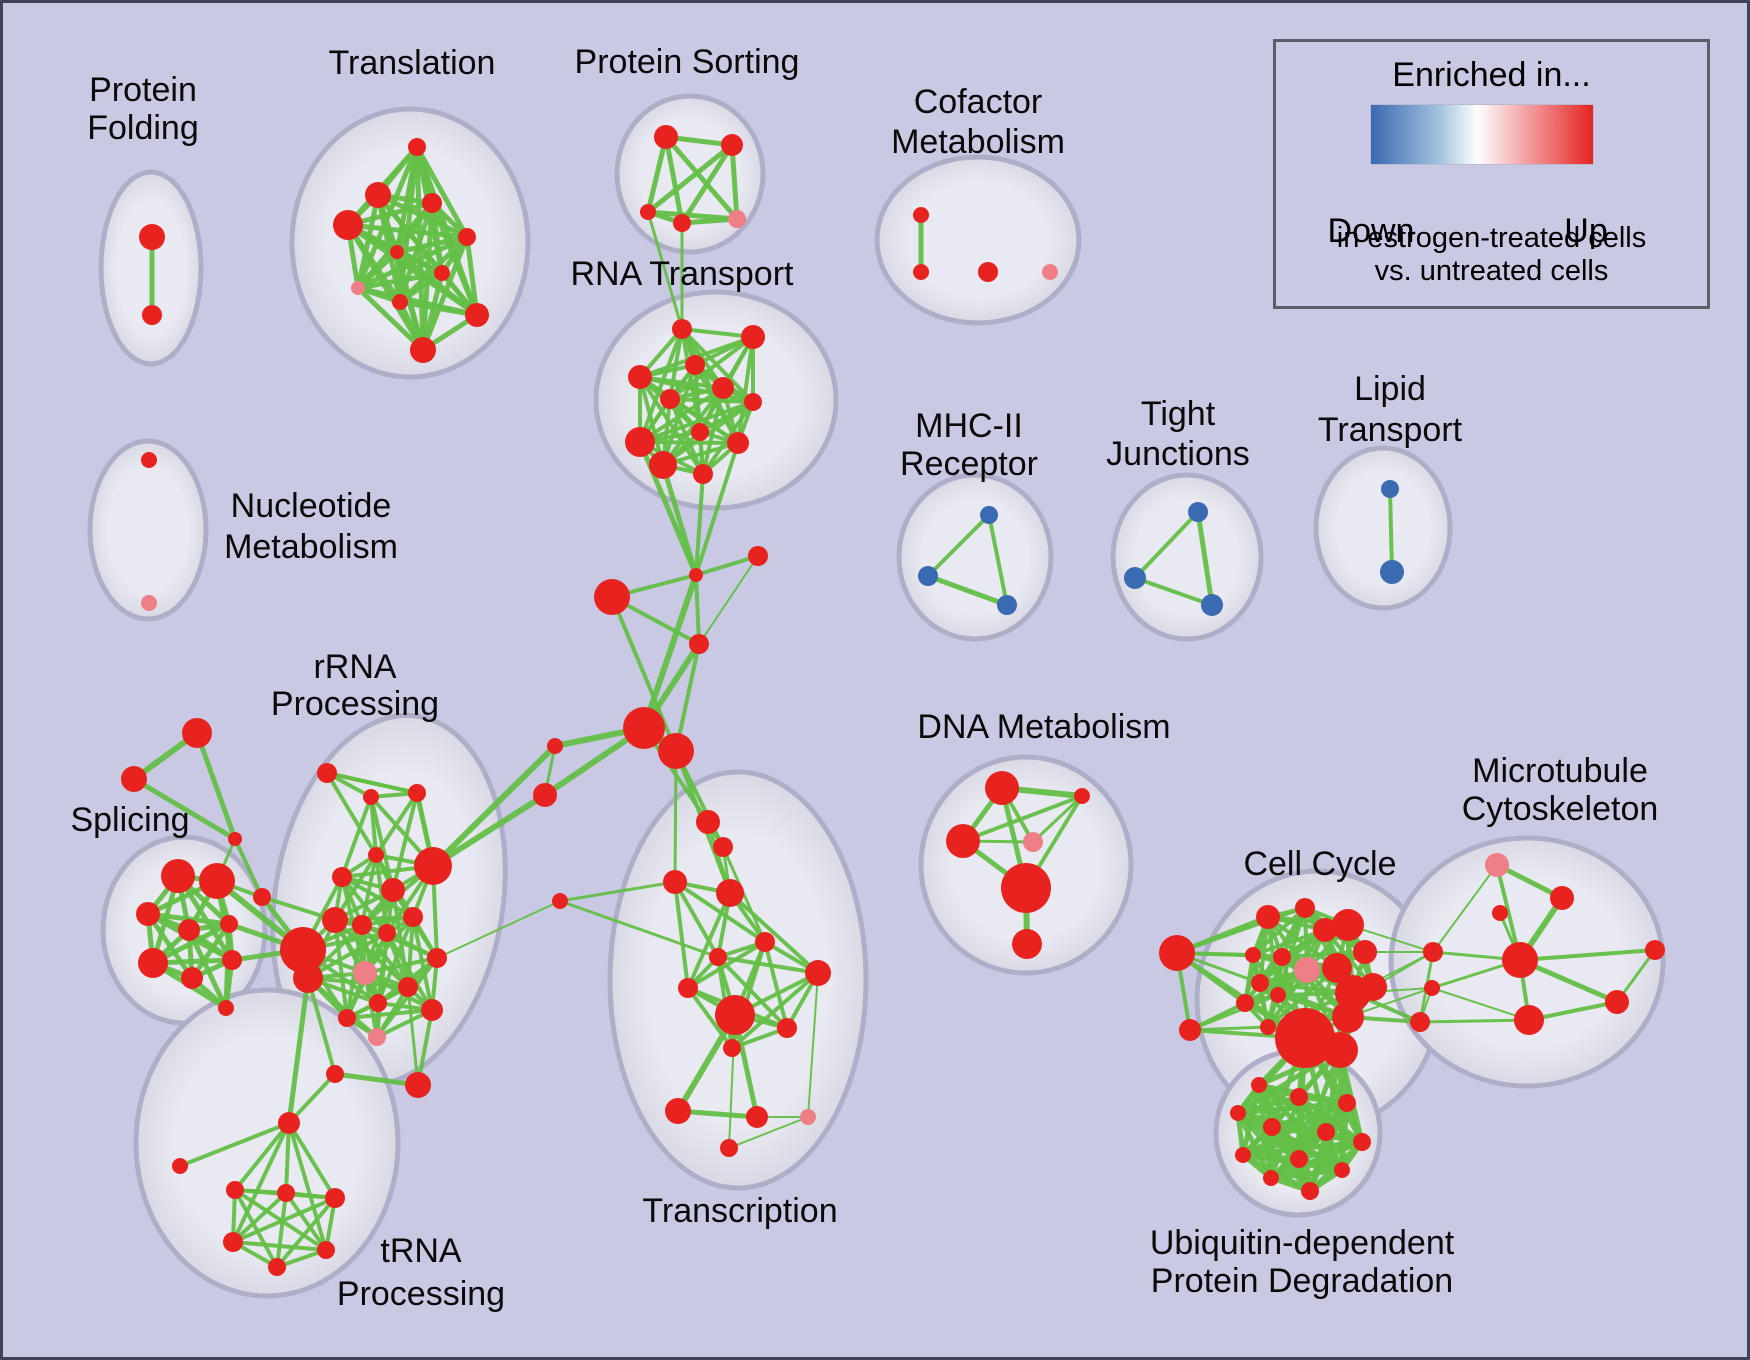  I want to click on label-microtubule-cytoskeleton: Microtubule Cytoskeleton, so click(1560, 790).